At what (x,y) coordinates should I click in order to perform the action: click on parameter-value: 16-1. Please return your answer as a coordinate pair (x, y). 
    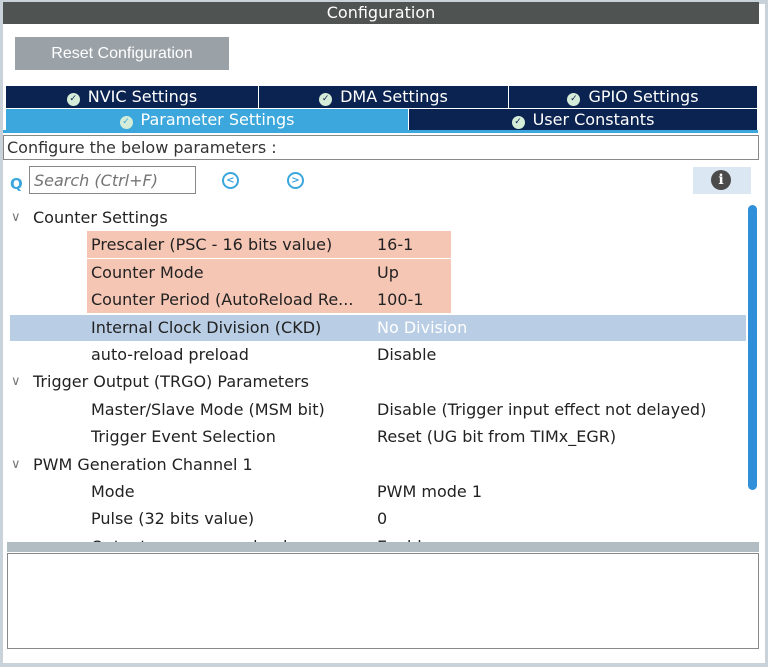
    Looking at the image, I should click on (395, 245).